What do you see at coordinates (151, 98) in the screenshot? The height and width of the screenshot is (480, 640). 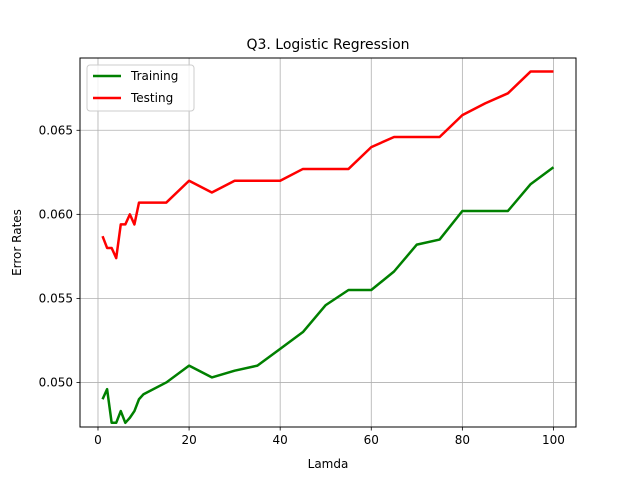 I see `legend-label-testing: Testing` at bounding box center [151, 98].